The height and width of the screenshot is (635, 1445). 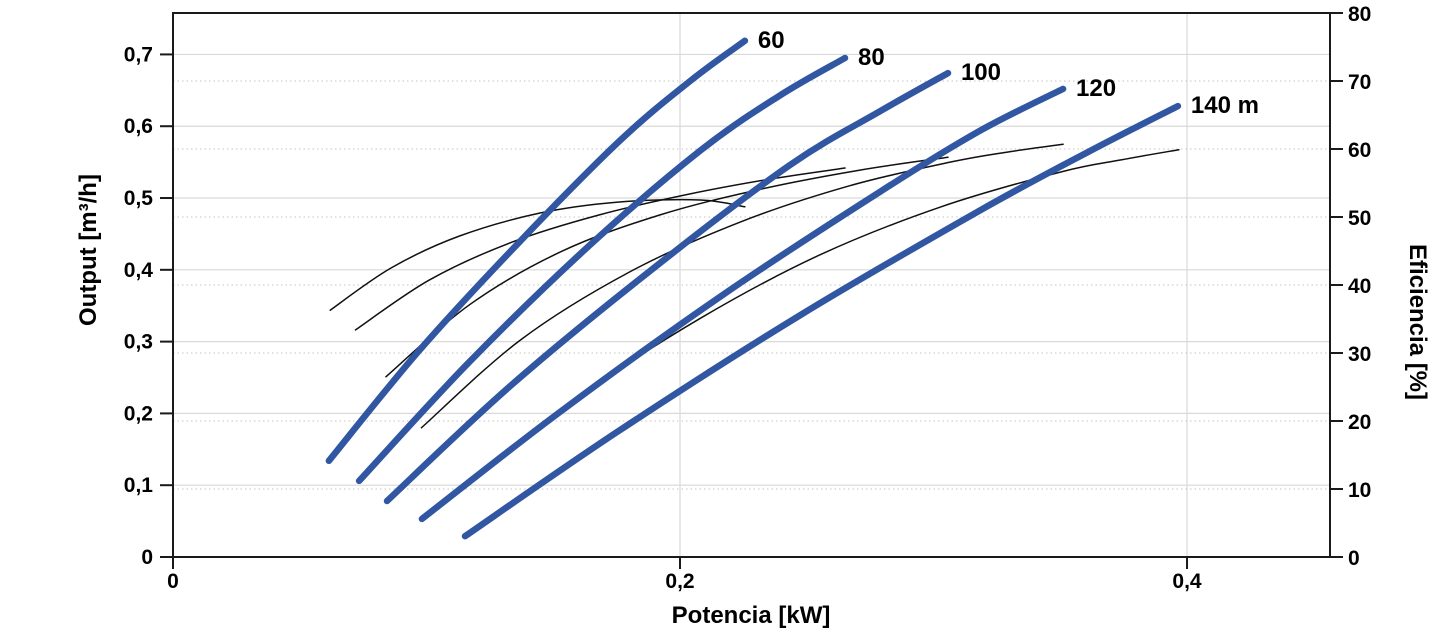 I want to click on tick-label-right-20: 20, so click(x=1359, y=422).